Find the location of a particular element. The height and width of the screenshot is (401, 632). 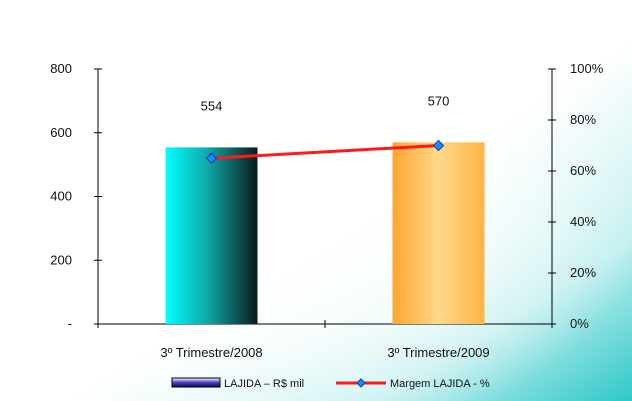

line-layer is located at coordinates (325, 151).